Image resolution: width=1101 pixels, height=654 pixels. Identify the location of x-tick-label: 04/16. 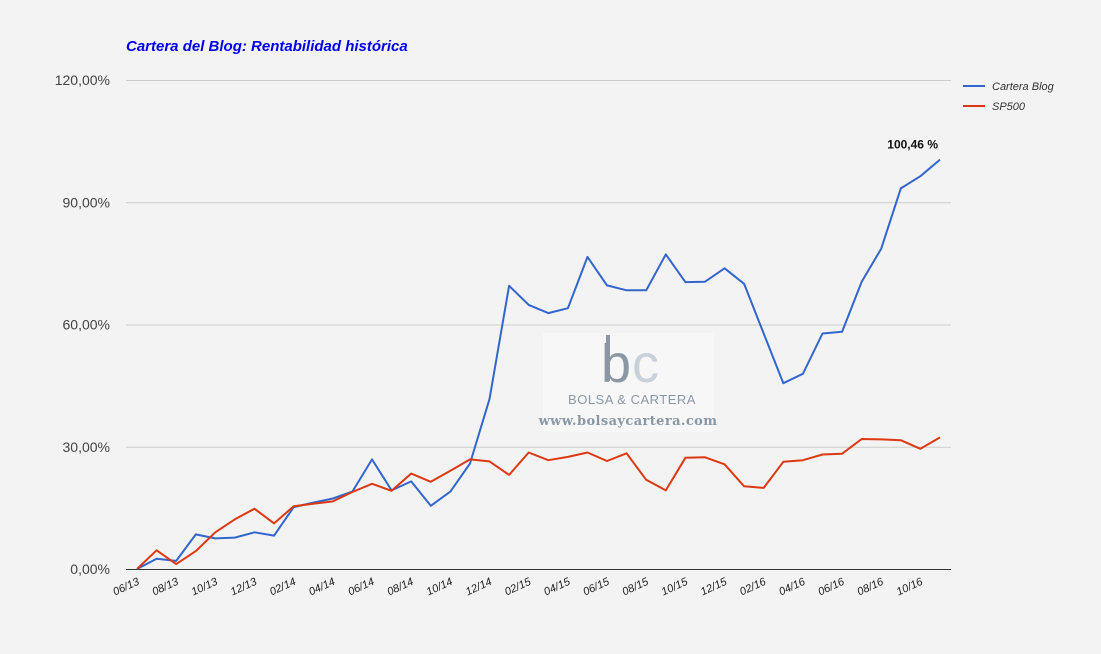
(792, 586).